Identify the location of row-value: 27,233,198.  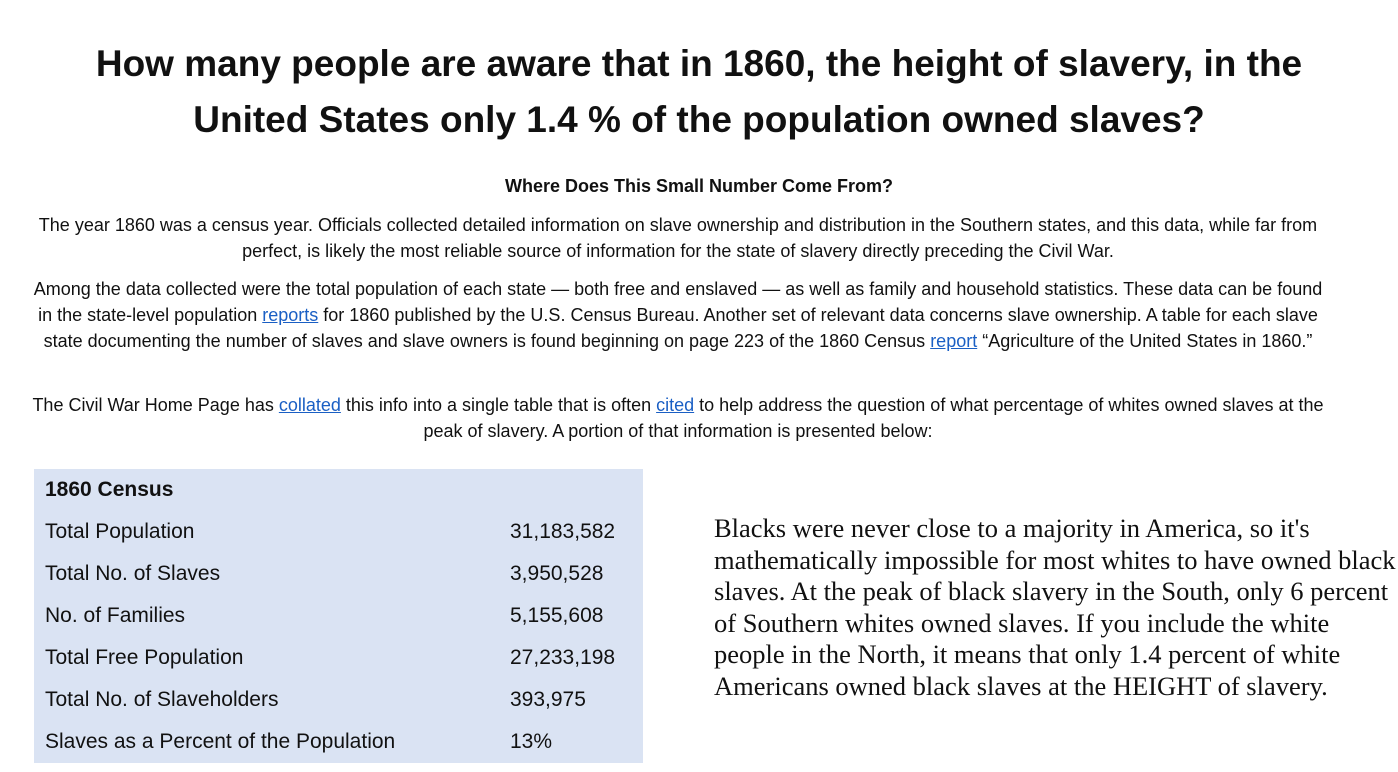
(563, 657).